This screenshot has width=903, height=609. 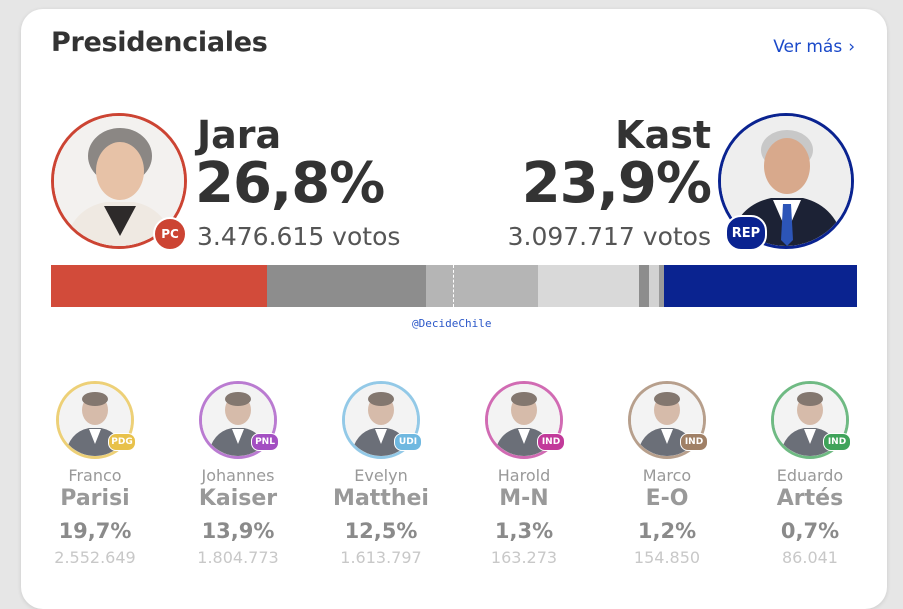 I want to click on candidate-card: IND Eduardo Artés 0,7% 86.041, so click(x=810, y=474).